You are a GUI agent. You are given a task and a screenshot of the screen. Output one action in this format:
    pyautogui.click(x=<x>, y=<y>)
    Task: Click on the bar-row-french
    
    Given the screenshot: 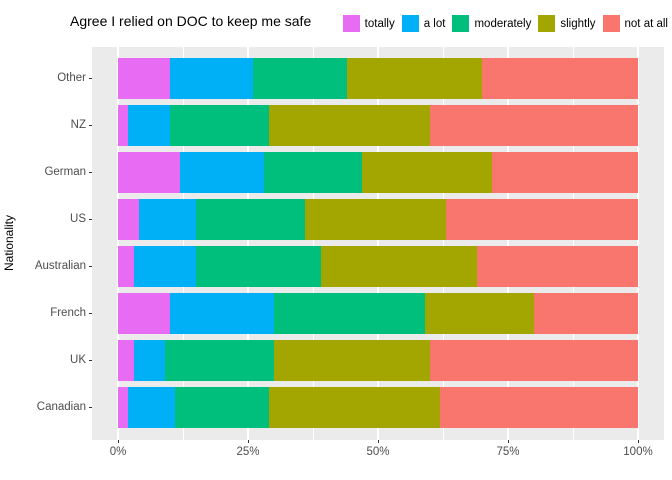 What is the action you would take?
    pyautogui.click(x=378, y=313)
    